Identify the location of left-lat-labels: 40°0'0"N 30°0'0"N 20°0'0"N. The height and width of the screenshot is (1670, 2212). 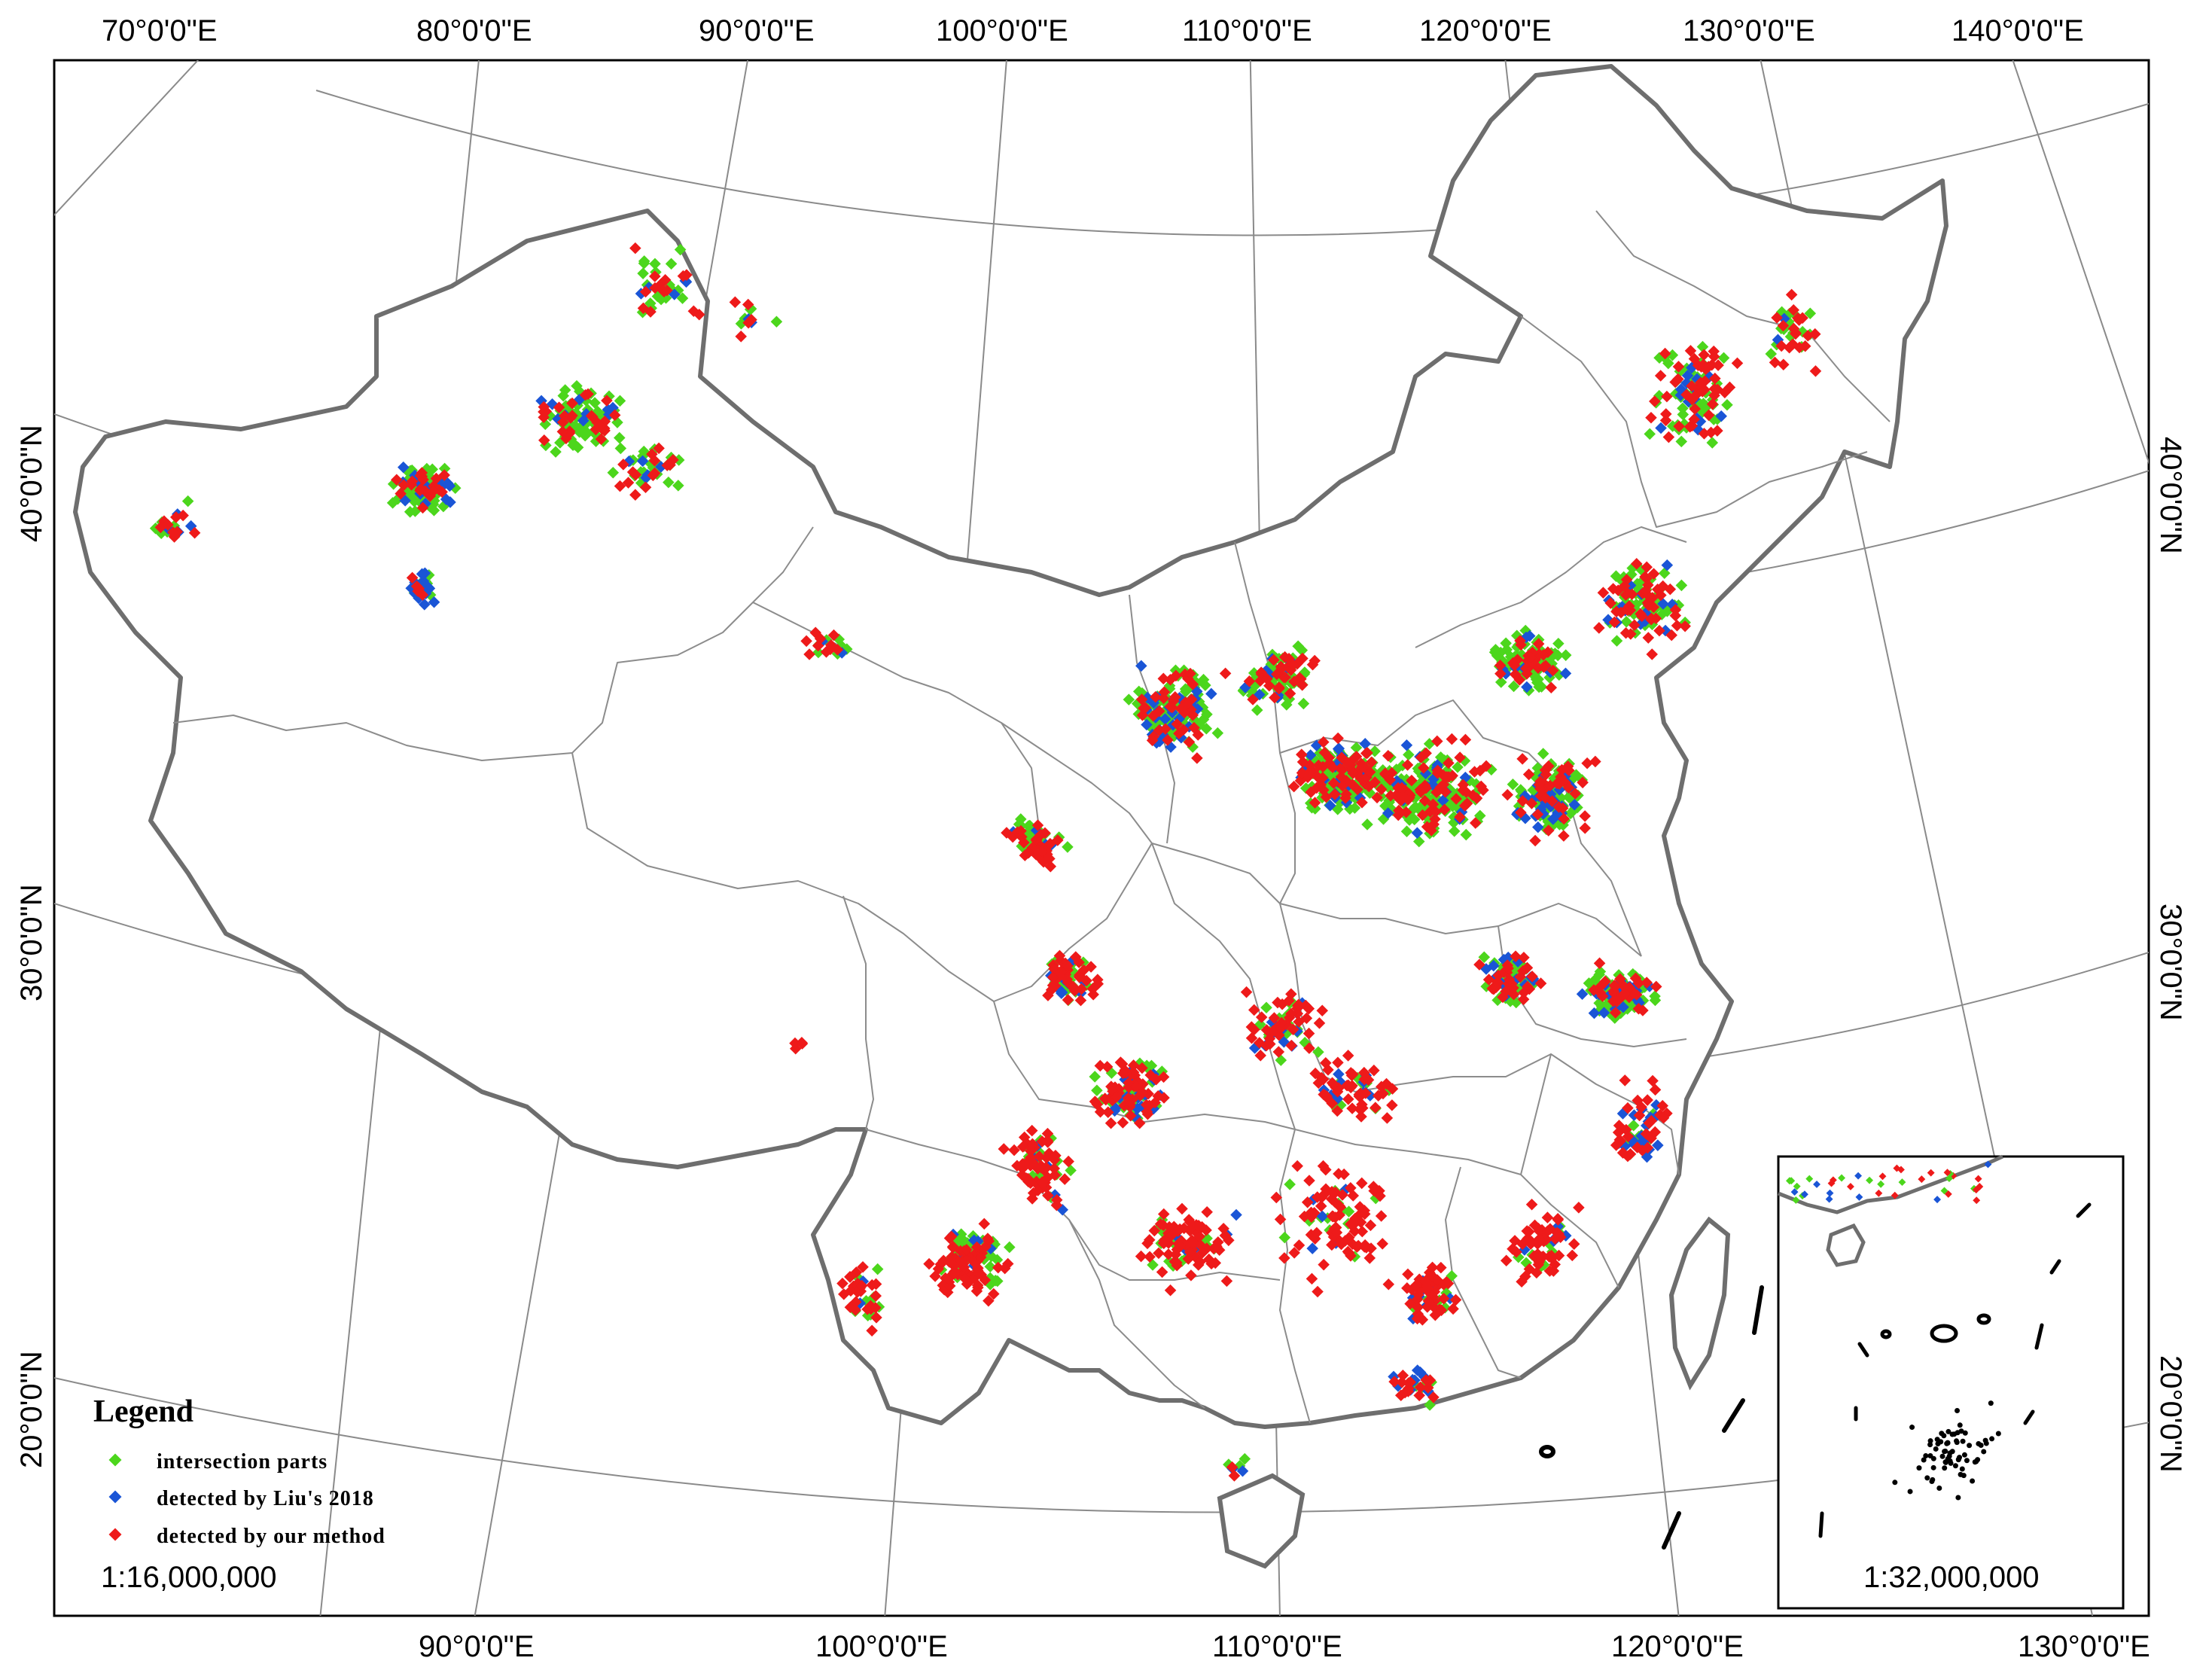
(31, 947).